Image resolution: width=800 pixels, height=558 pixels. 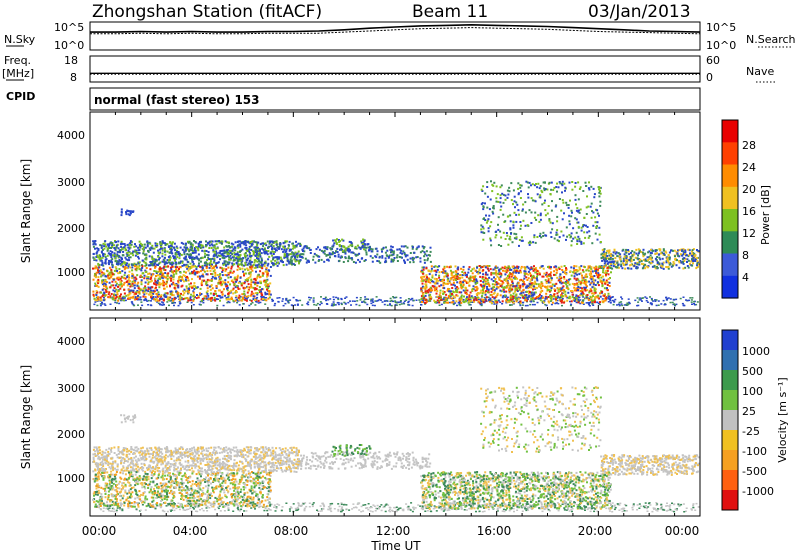 I want to click on noise-left-tick-top: 10^5, so click(x=69, y=27).